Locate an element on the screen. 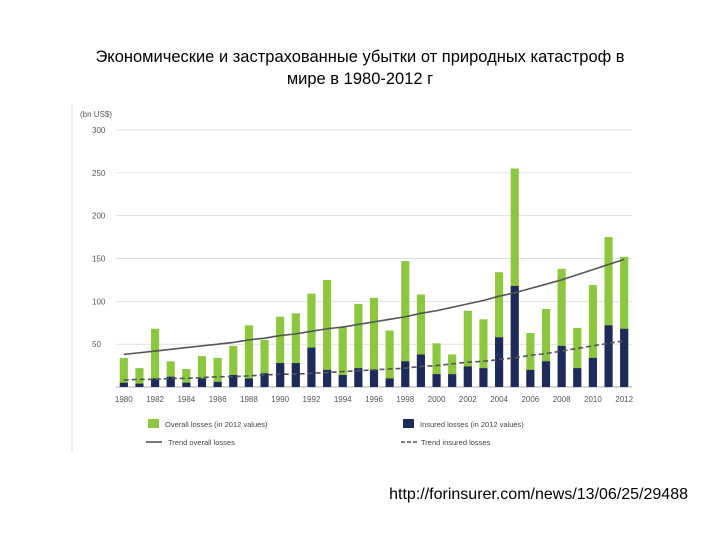  y-tick-label-50: 50 is located at coordinates (96, 344).